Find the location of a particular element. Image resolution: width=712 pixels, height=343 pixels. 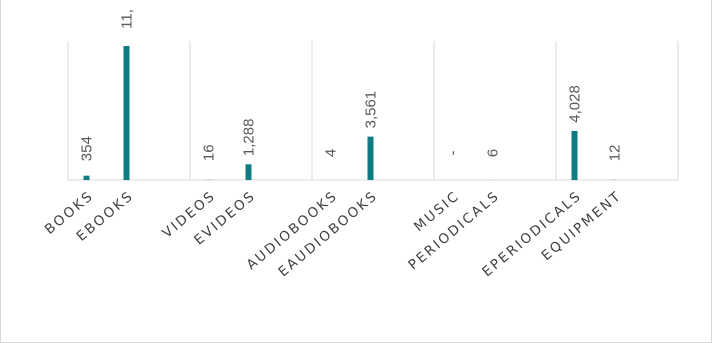

value-label: 4,028 is located at coordinates (575, 104).